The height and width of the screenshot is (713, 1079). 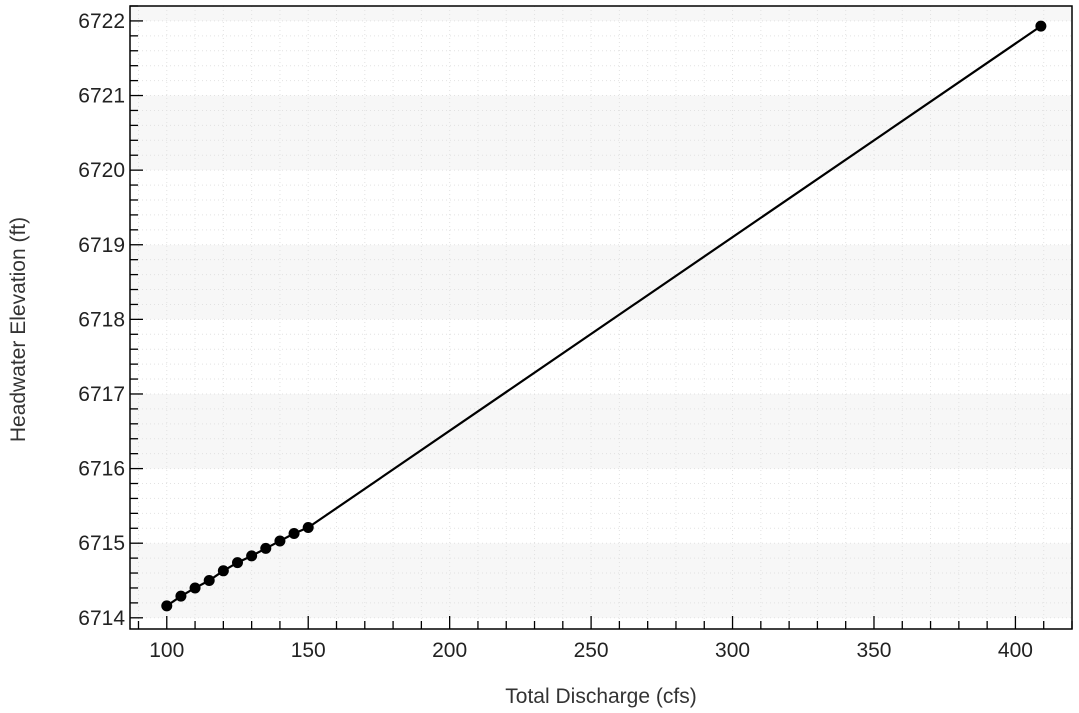 What do you see at coordinates (449, 650) in the screenshot?
I see `x-tick-label: 200` at bounding box center [449, 650].